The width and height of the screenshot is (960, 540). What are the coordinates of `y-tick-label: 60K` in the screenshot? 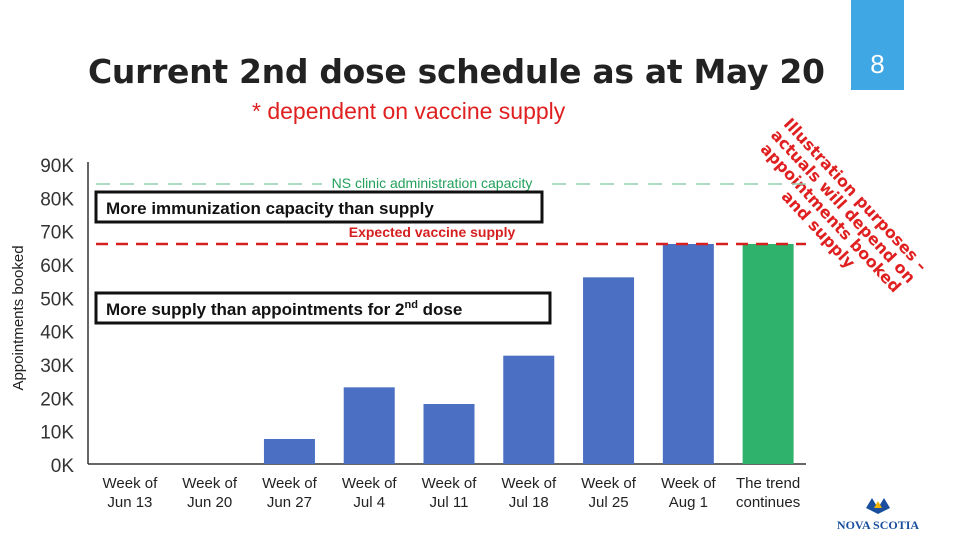 It's located at (57, 266).